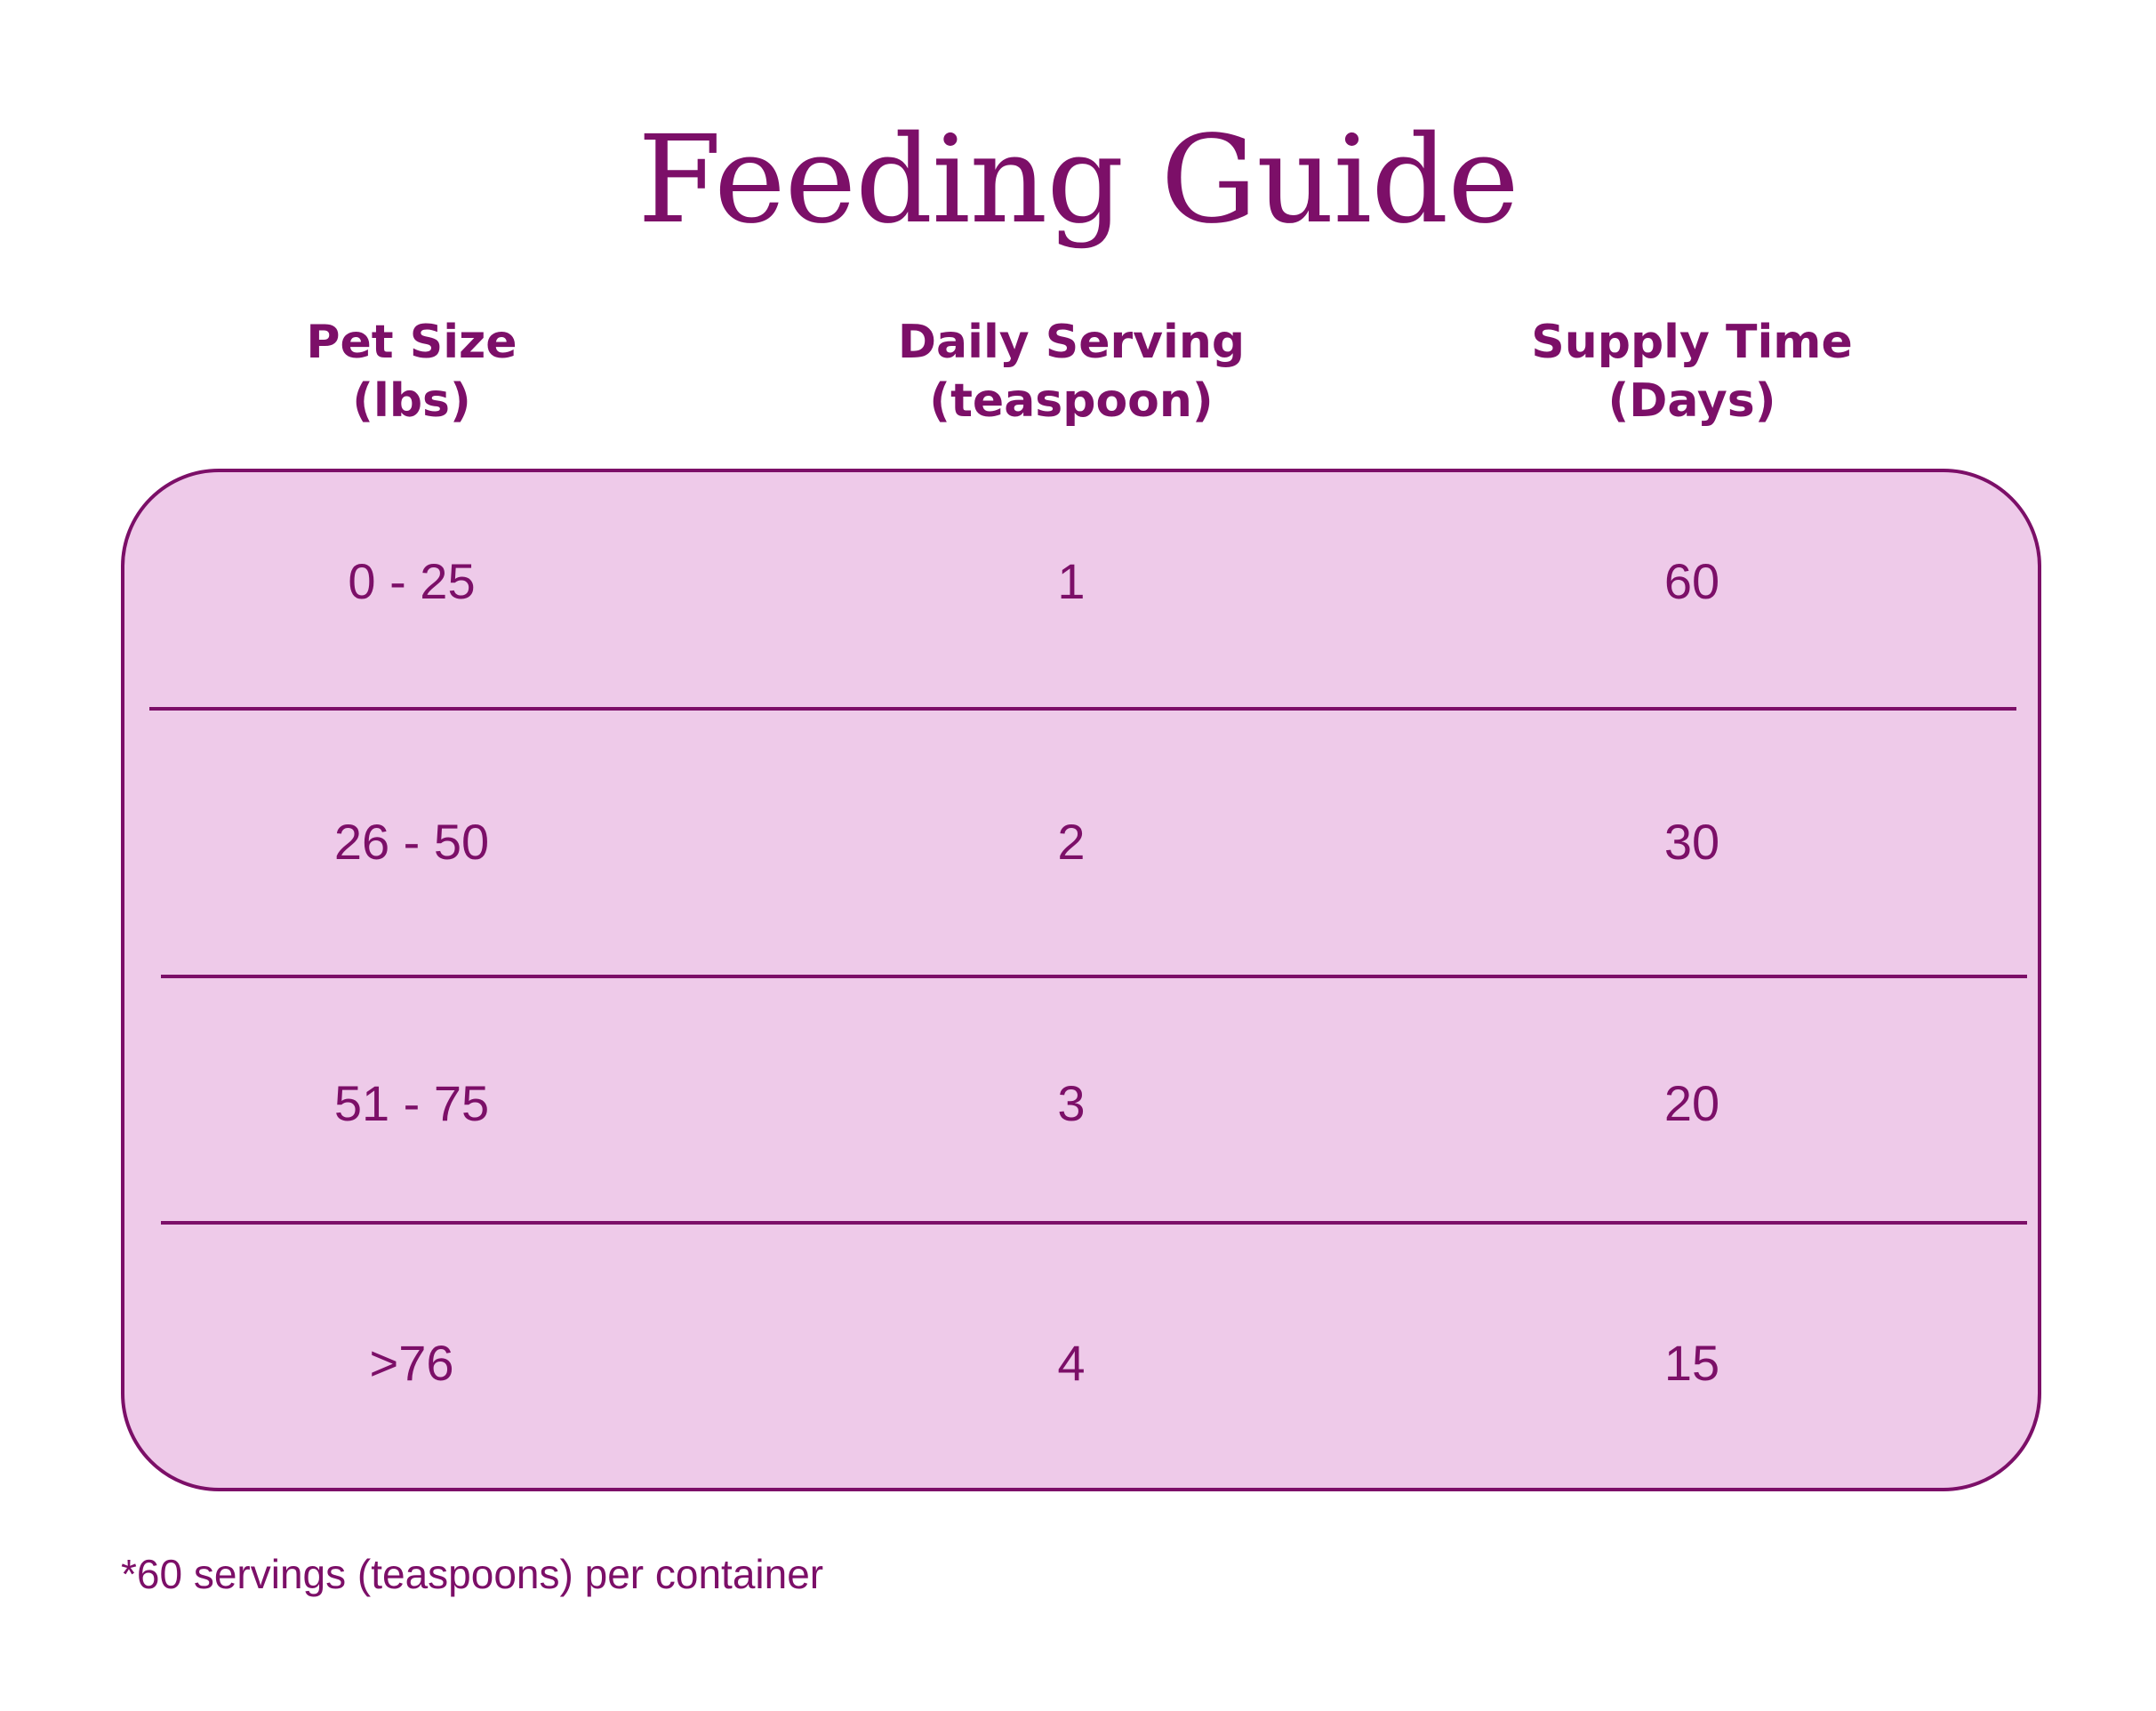  What do you see at coordinates (1071, 1103) in the screenshot?
I see `table-cell-daily-serving: 3` at bounding box center [1071, 1103].